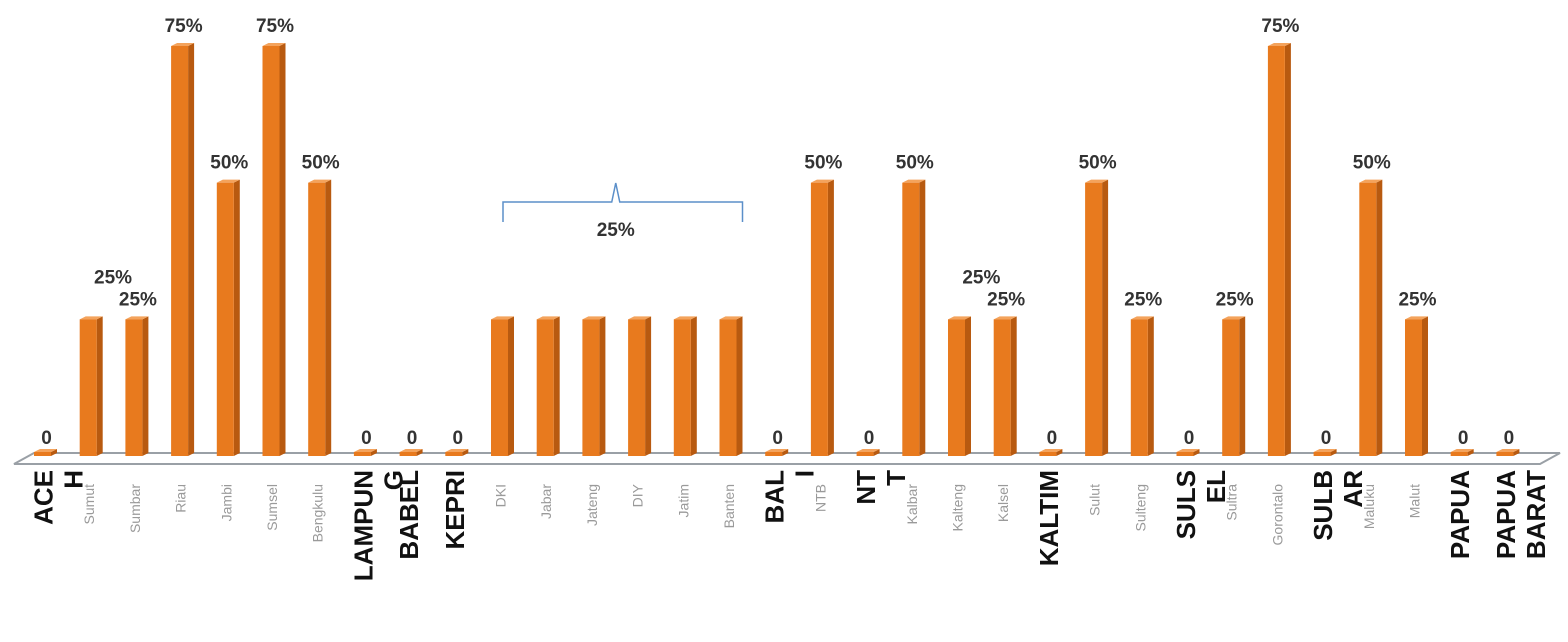 This screenshot has width=1568, height=642. I want to click on axis-label-bold-lampung-0: LAMPUN, so click(363, 525).